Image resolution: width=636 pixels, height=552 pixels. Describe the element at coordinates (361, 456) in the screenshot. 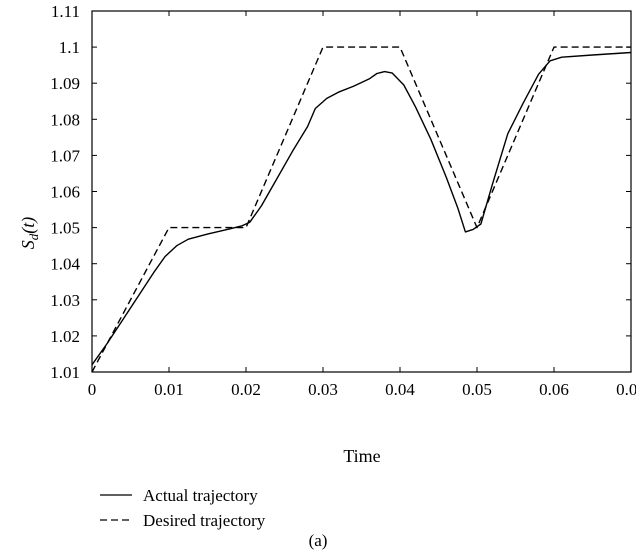

I see `x-axis-label: Time` at that location.